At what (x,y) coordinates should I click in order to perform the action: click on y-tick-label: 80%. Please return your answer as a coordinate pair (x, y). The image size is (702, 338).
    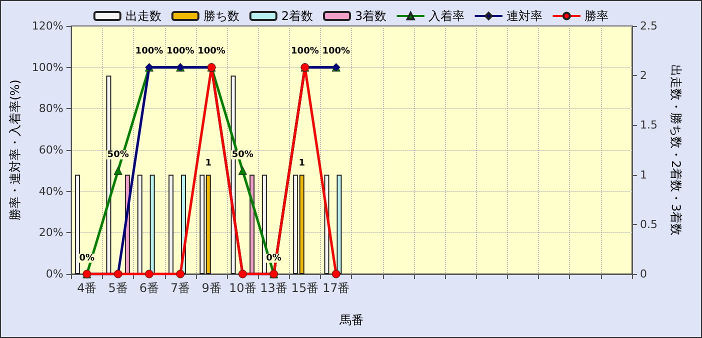
    Looking at the image, I should click on (51, 109).